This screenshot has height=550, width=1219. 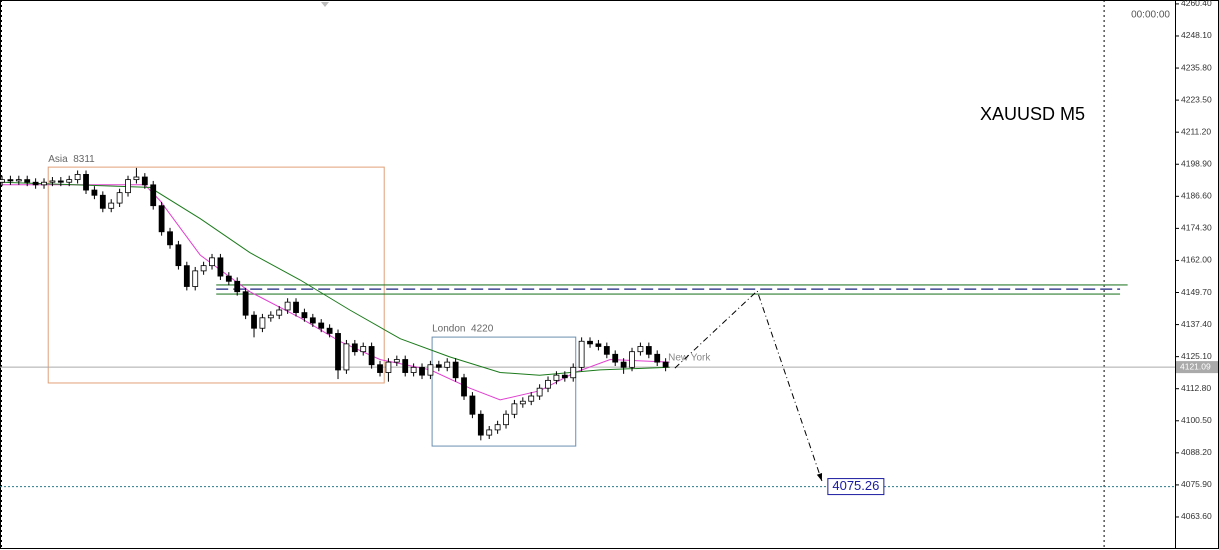 I want to click on session-label: Asia 8311, so click(x=71, y=159).